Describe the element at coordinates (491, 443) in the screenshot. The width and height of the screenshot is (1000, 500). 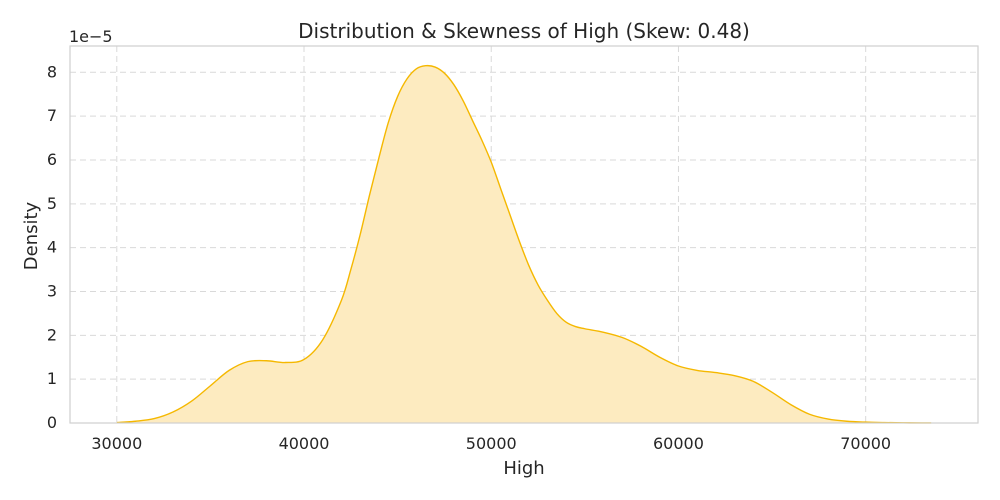
I see `x-tick-label: 50000` at that location.